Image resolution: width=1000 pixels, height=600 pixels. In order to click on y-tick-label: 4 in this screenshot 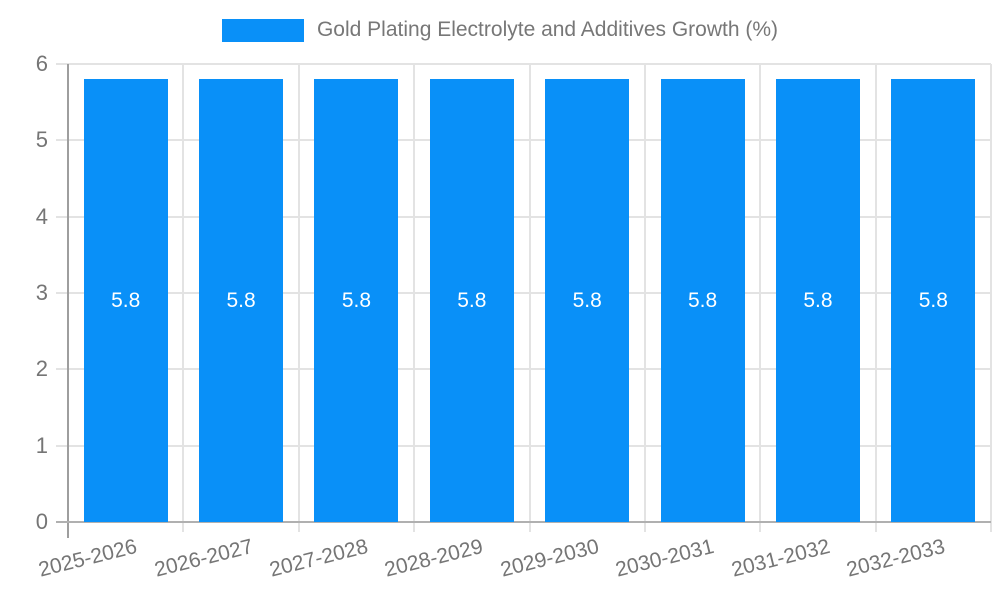, I will do `click(41, 216)`.